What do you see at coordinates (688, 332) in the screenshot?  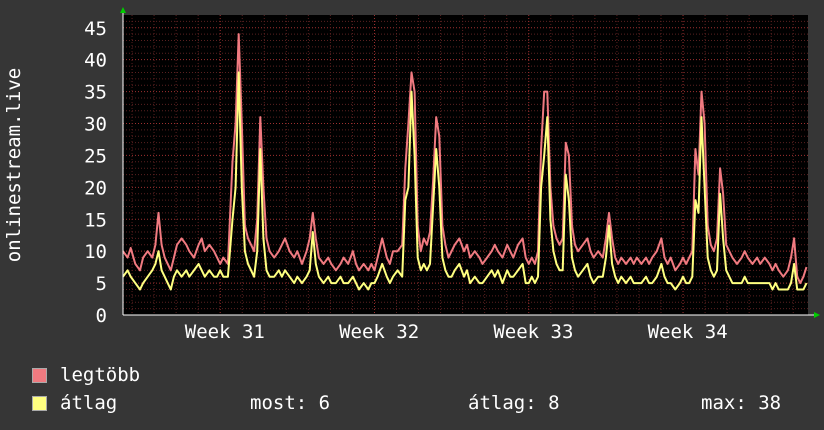 I see `x-tick-label: Week 34` at bounding box center [688, 332].